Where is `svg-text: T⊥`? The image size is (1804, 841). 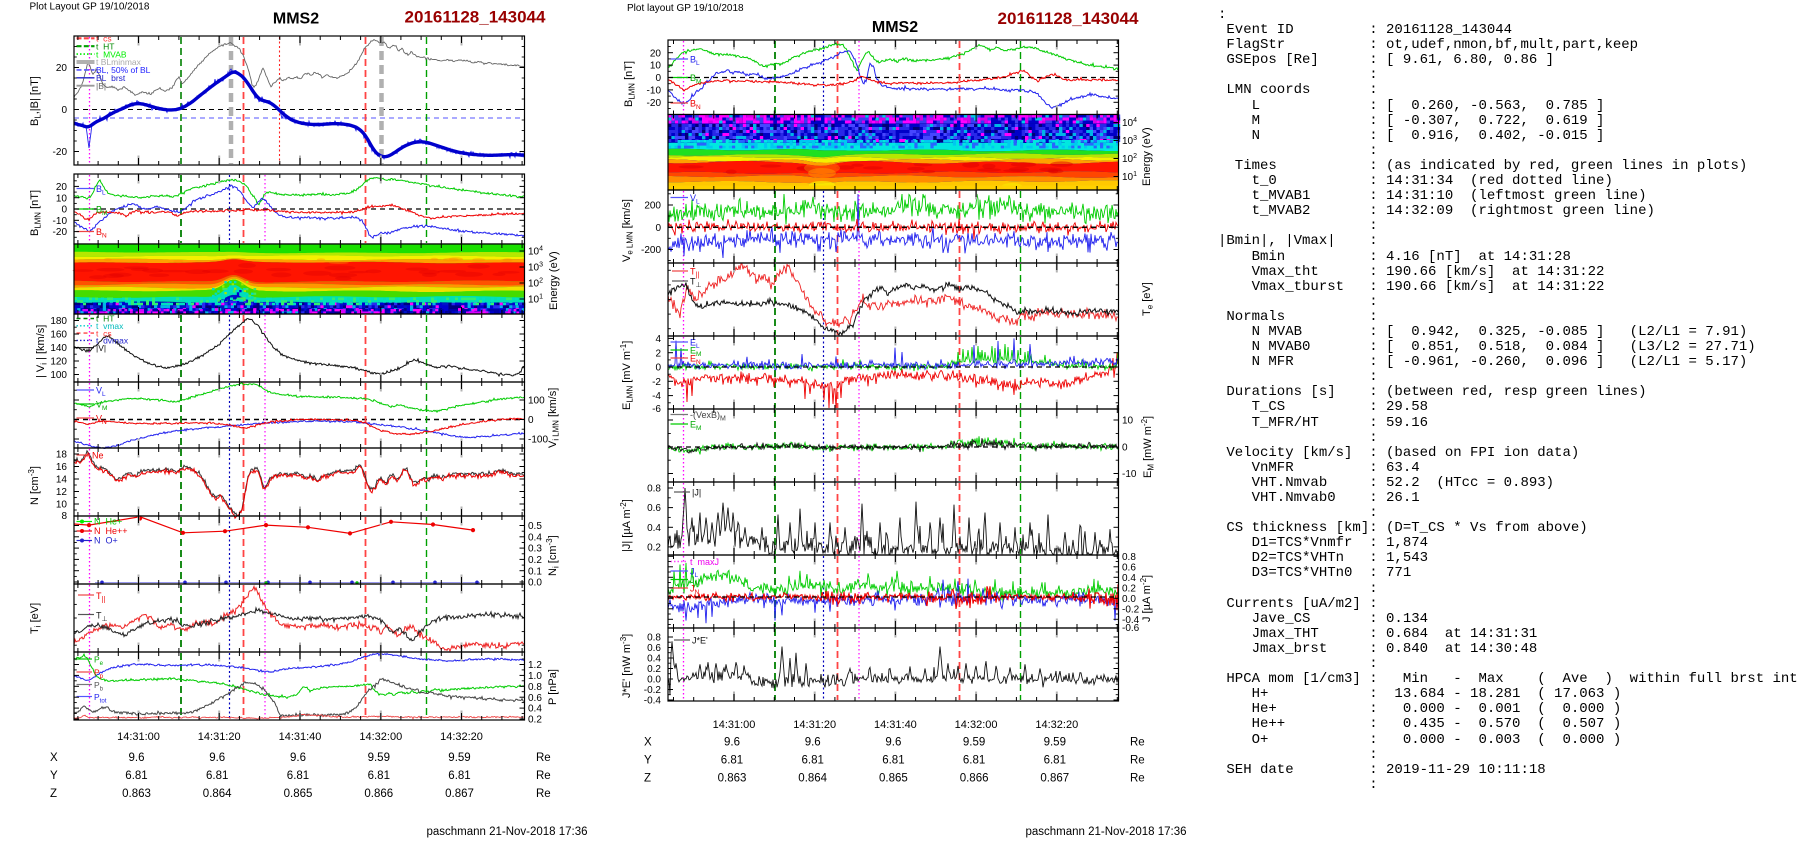 svg-text: T⊥ is located at coordinates (102, 617).